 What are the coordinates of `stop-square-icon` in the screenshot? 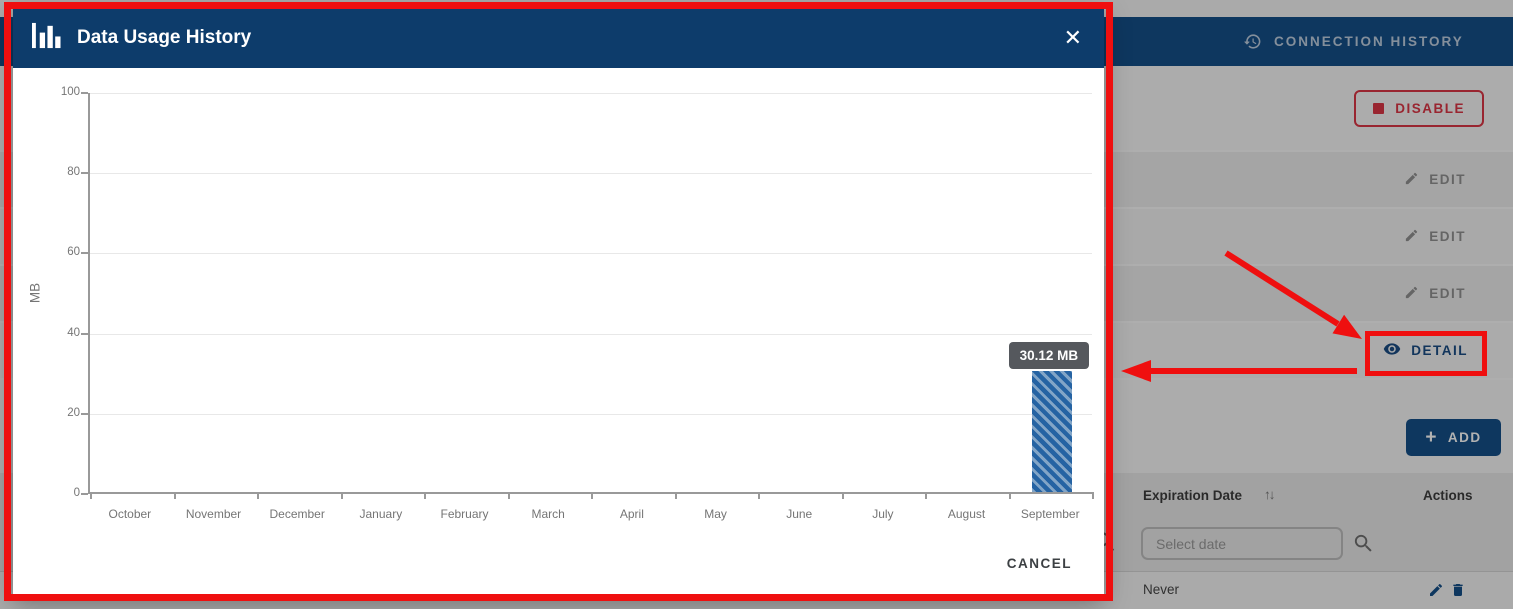 It's located at (1379, 108).